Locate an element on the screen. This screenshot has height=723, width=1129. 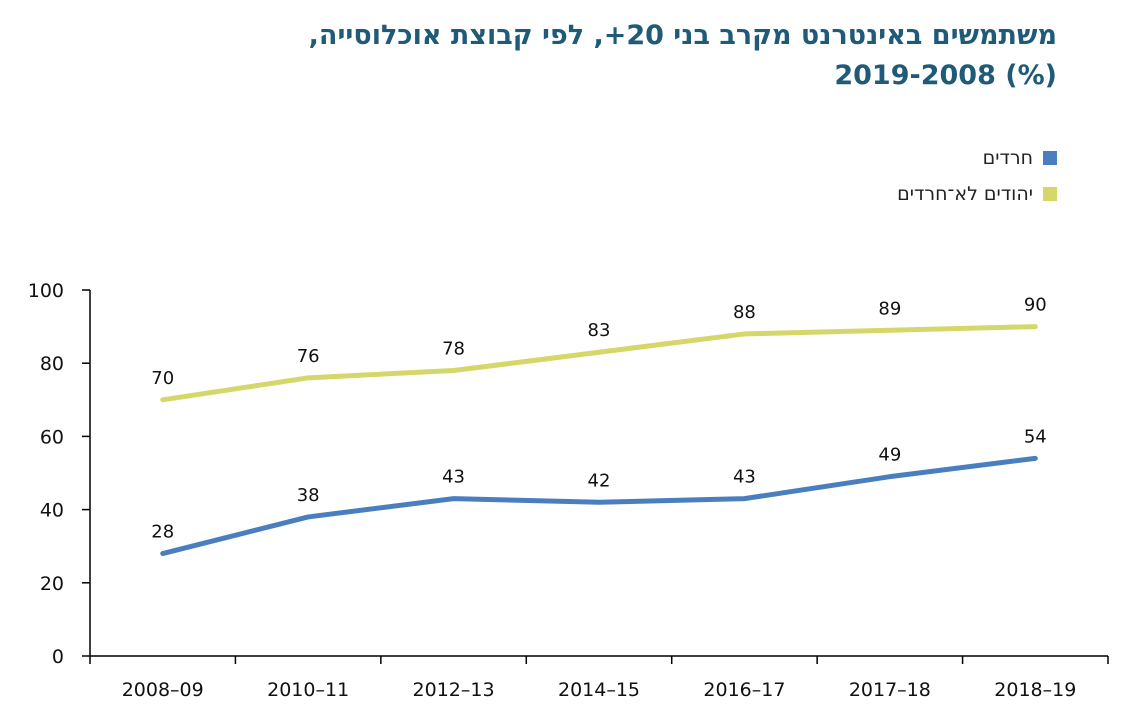
data-label-s1-p4: 88 is located at coordinates (744, 312).